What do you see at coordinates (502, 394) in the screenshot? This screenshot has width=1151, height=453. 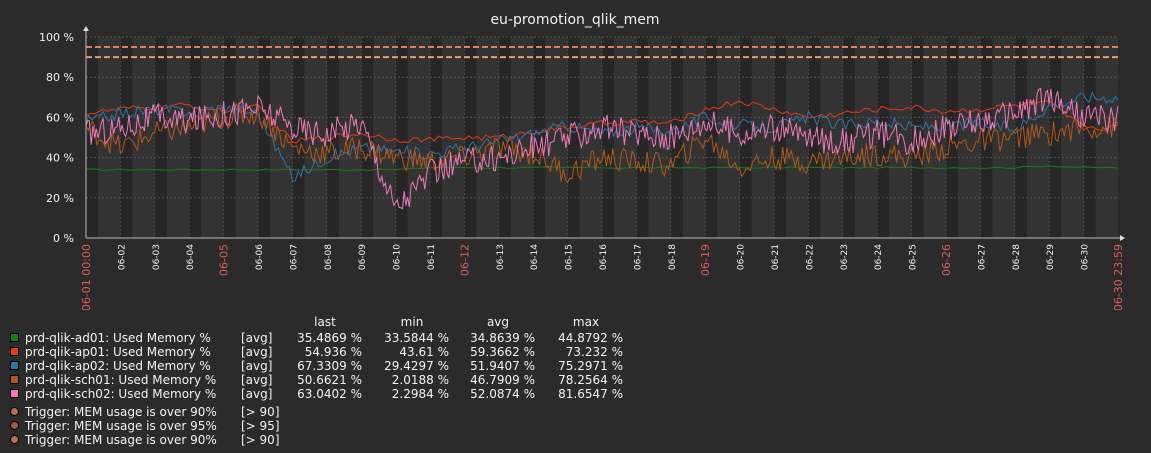 I see `legend-value-avg: 52.0874 %` at bounding box center [502, 394].